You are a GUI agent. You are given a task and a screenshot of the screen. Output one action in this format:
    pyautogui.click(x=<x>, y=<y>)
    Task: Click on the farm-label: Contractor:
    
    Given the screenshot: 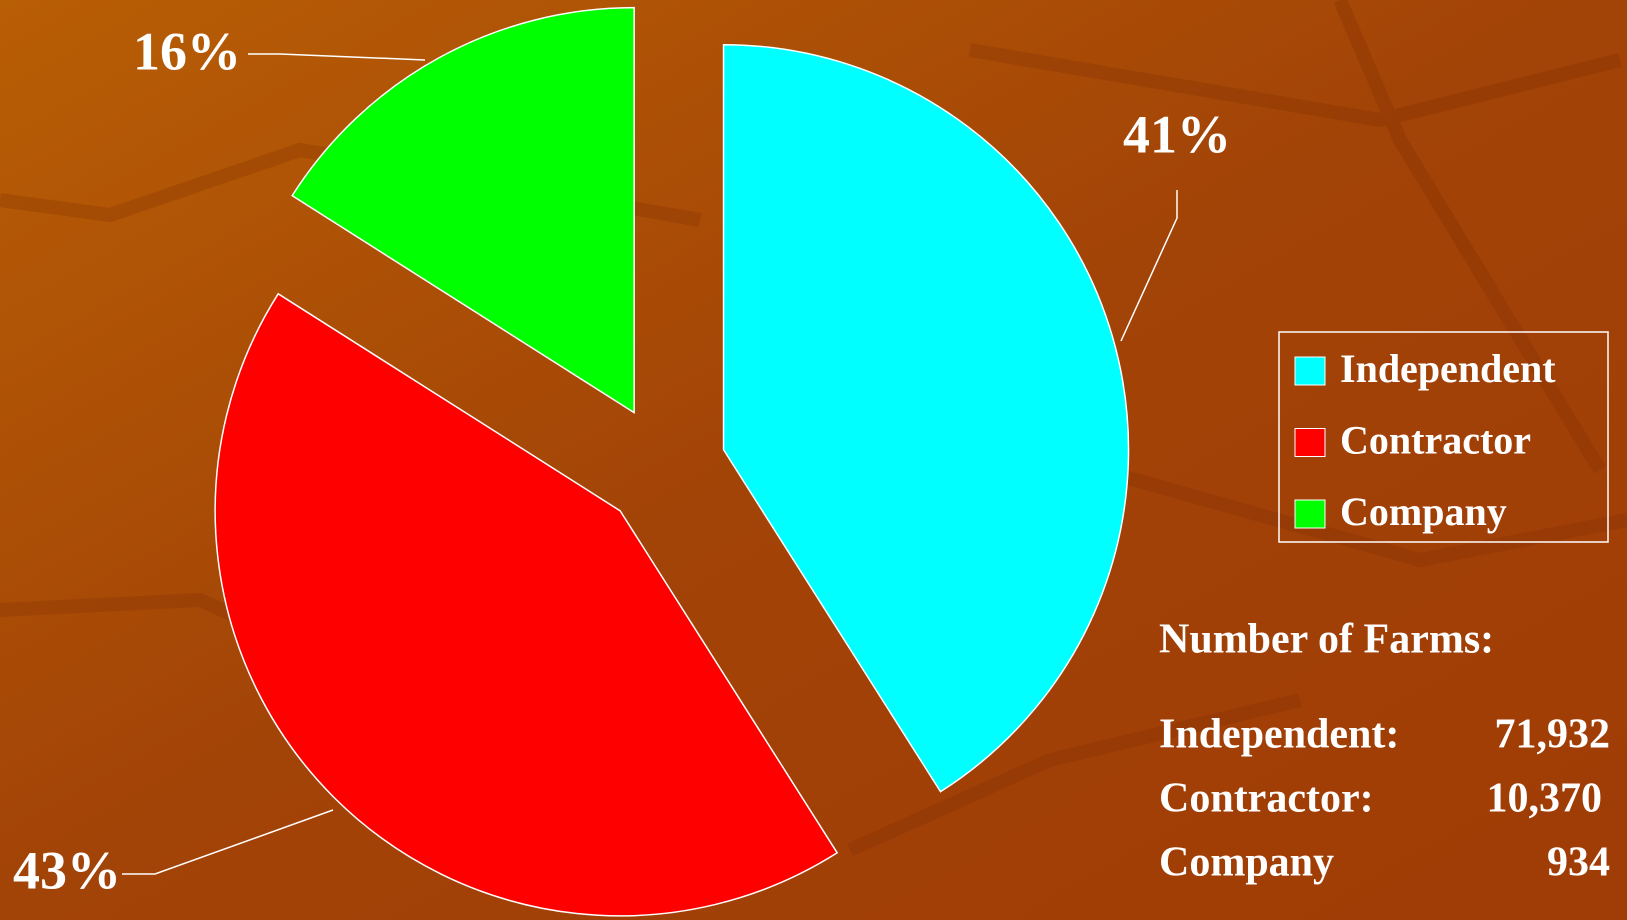 What is the action you would take?
    pyautogui.click(x=1266, y=799)
    